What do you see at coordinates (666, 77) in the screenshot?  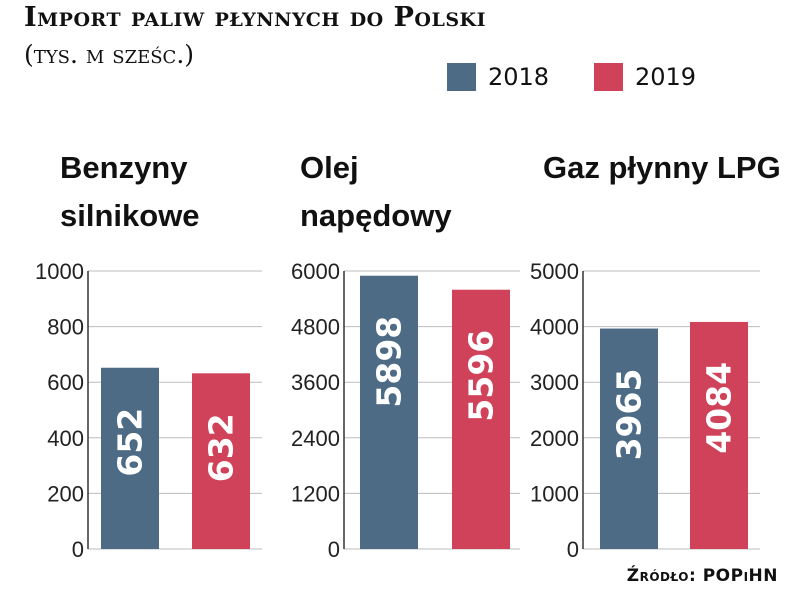 I see `legend-label-2019: 2019` at bounding box center [666, 77].